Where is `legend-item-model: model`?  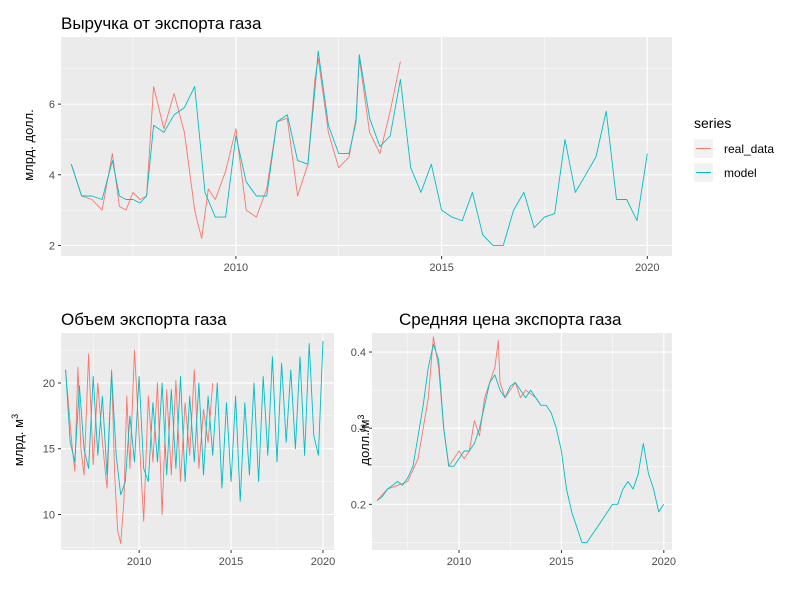
legend-item-model: model is located at coordinates (725, 172).